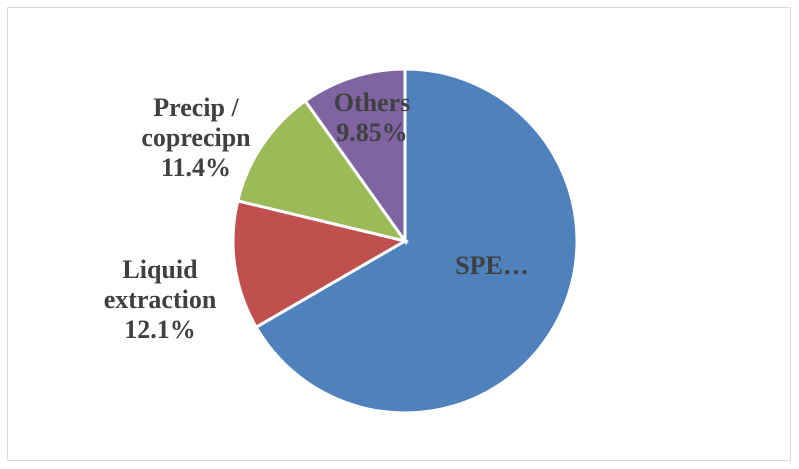 The height and width of the screenshot is (469, 799). I want to click on label-category: Precip / coprecipn, so click(196, 122).